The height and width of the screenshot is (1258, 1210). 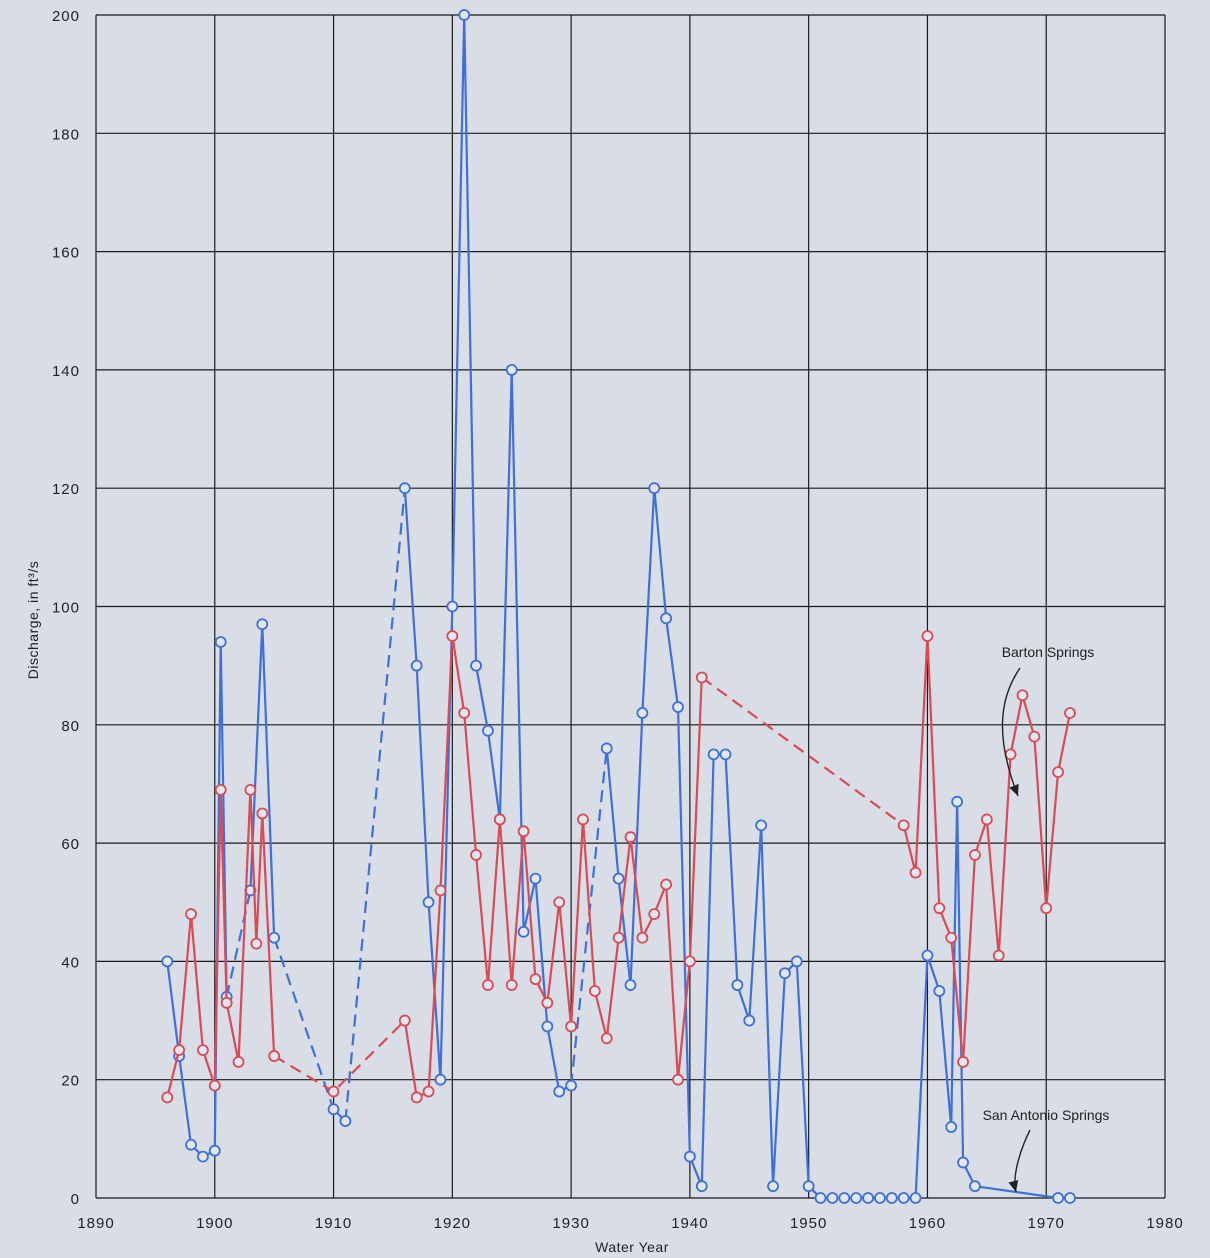 I want to click on y-tick-label: 140, so click(x=66, y=371).